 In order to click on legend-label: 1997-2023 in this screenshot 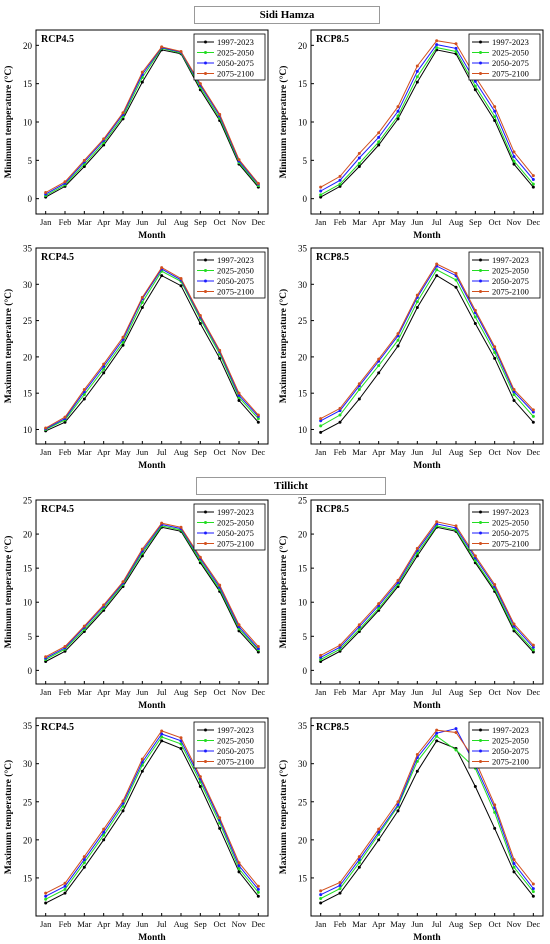, I will do `click(510, 42)`.